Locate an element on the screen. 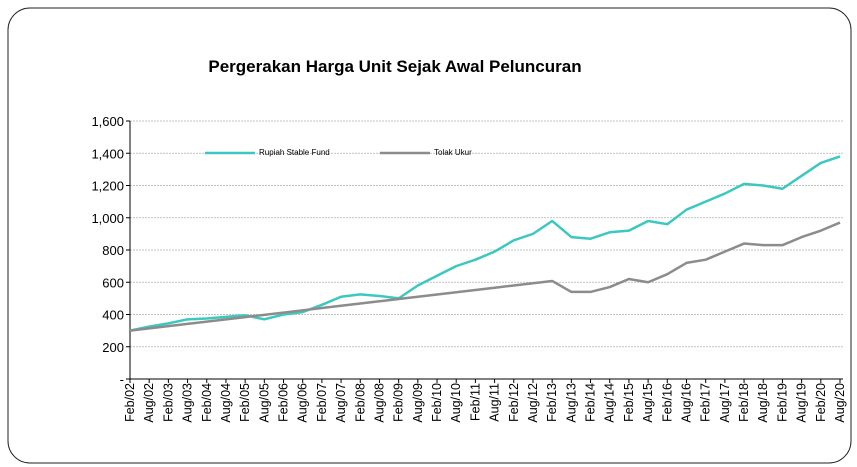 The width and height of the screenshot is (857, 467). x-tick-label: Aug/02 is located at coordinates (149, 403).